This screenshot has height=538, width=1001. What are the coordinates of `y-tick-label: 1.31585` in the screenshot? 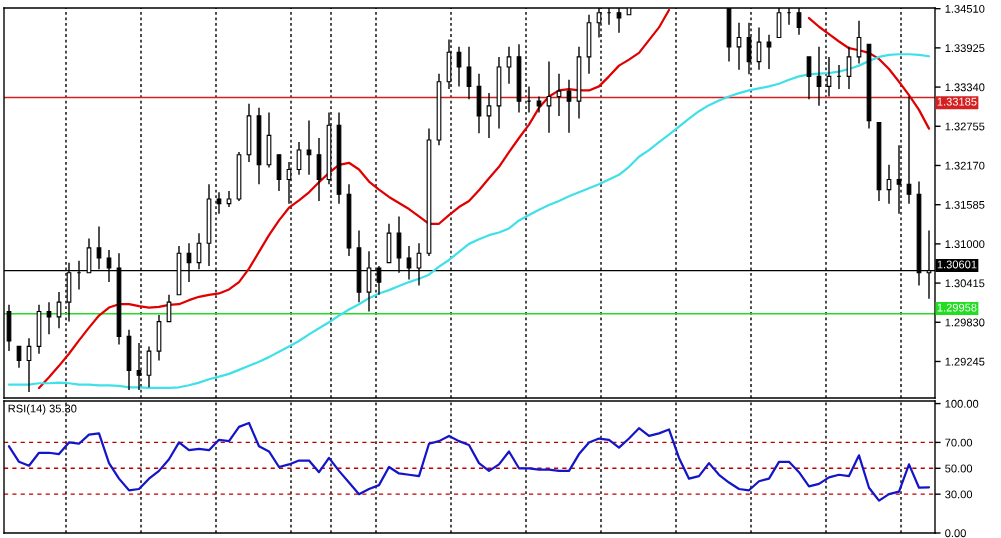 It's located at (965, 204).